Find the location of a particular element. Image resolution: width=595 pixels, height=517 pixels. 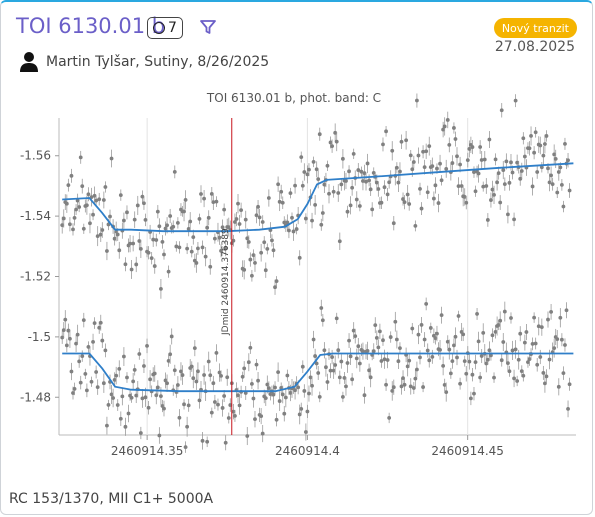

page-title: TOI 6130.01 b is located at coordinates (91, 26).